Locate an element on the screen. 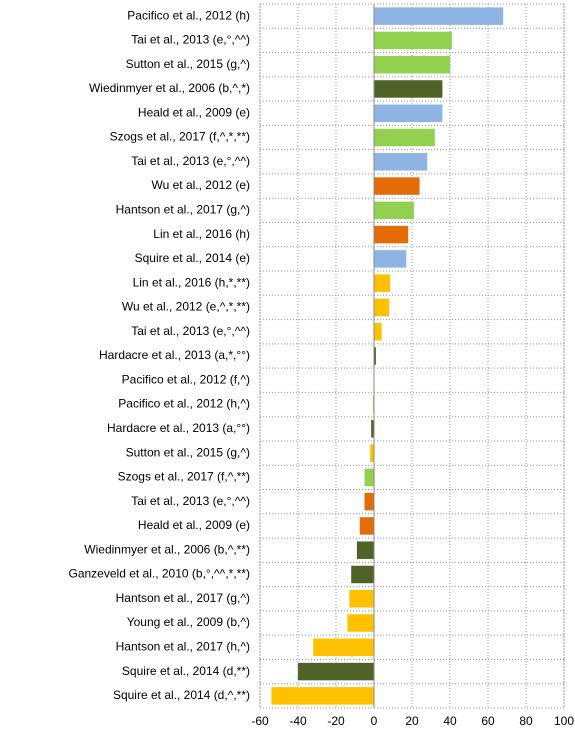 Image resolution: width=575 pixels, height=738 pixels. y-tick-label: Ganzeveld et al., 2010 (b,°,^^,*,**) is located at coordinates (160, 574).